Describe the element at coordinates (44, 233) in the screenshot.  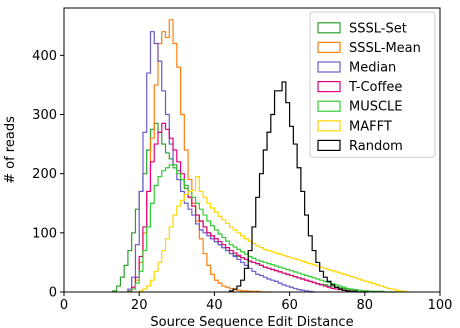
I see `y-tick-label: 100` at that location.